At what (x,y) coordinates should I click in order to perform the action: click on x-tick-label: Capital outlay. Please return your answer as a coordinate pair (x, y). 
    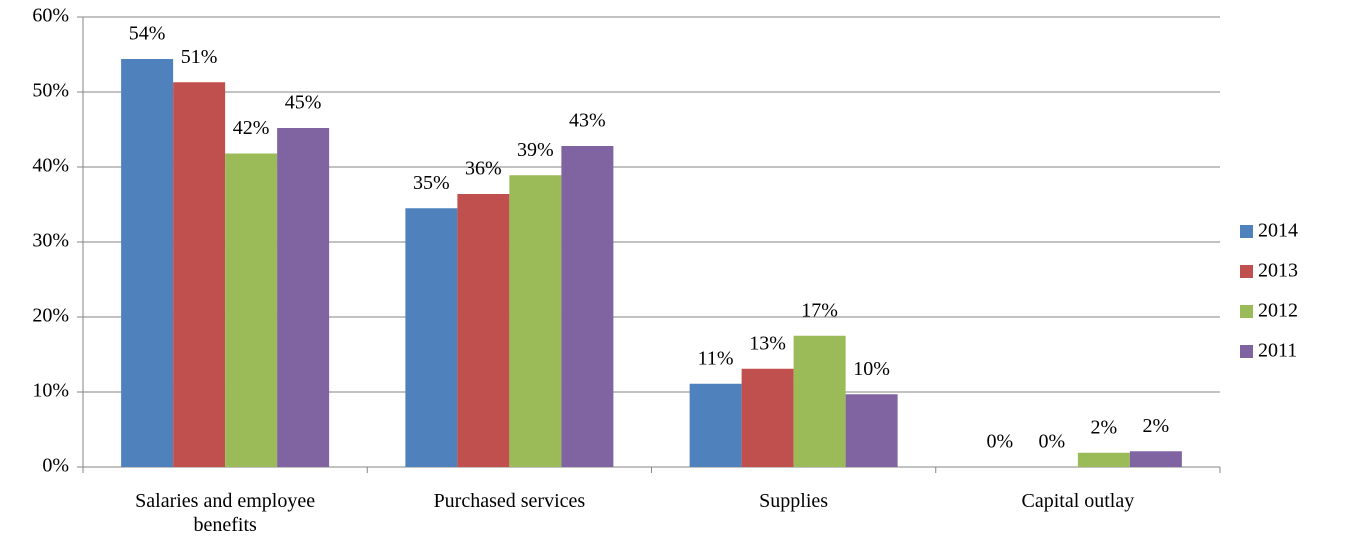
    Looking at the image, I should click on (1078, 501).